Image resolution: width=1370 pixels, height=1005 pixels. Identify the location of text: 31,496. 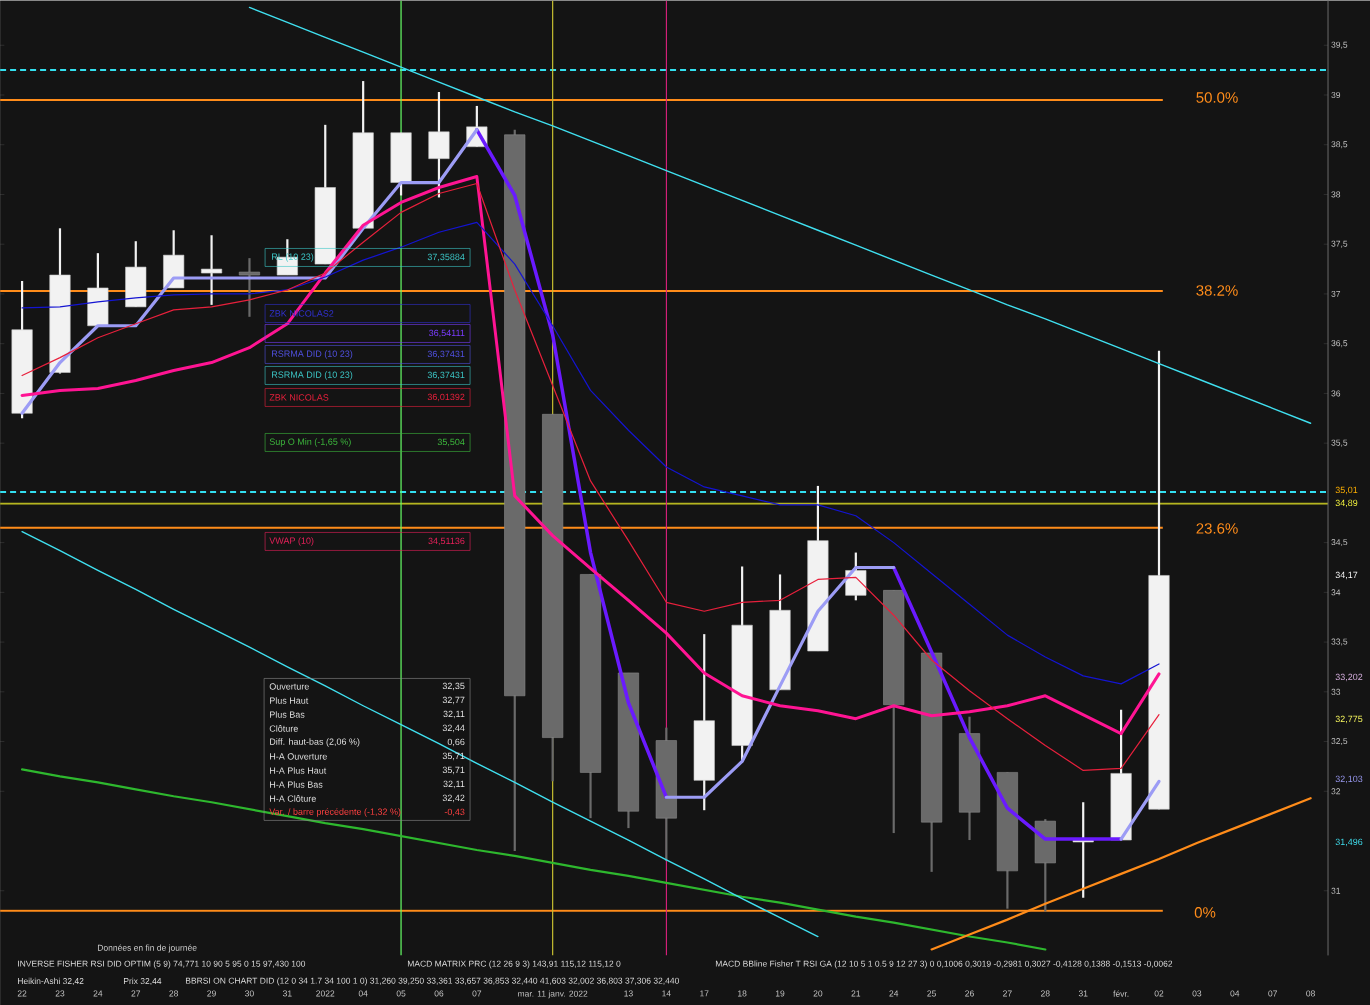
(1349, 842).